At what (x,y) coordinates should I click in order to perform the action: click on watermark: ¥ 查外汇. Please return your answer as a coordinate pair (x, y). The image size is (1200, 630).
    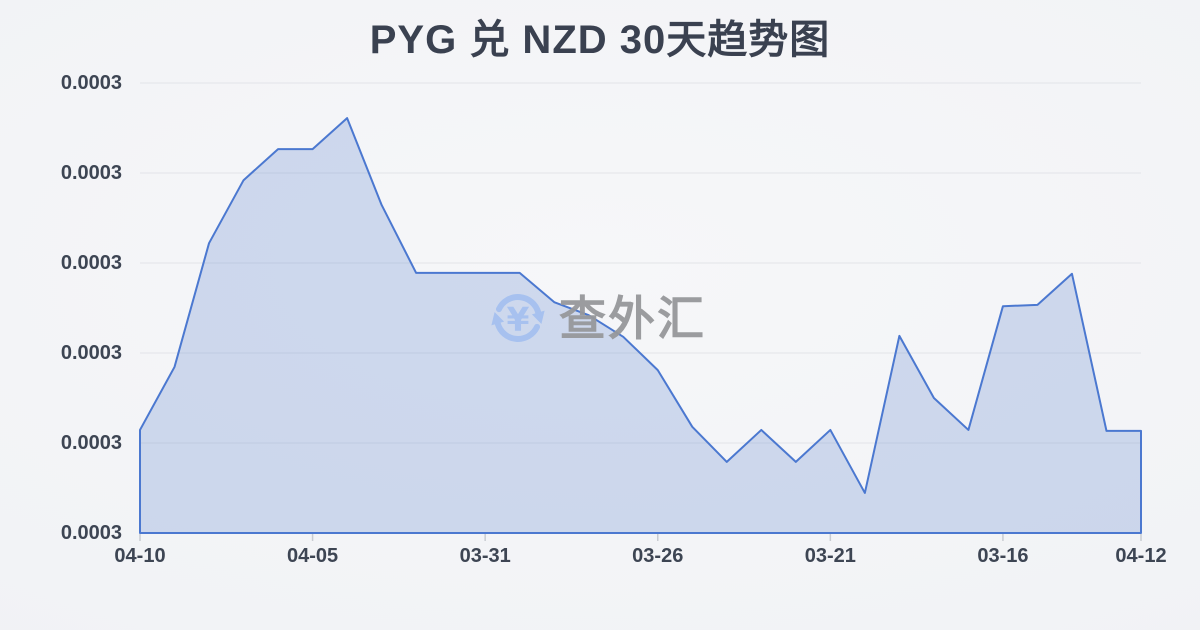
    Looking at the image, I should click on (596, 318).